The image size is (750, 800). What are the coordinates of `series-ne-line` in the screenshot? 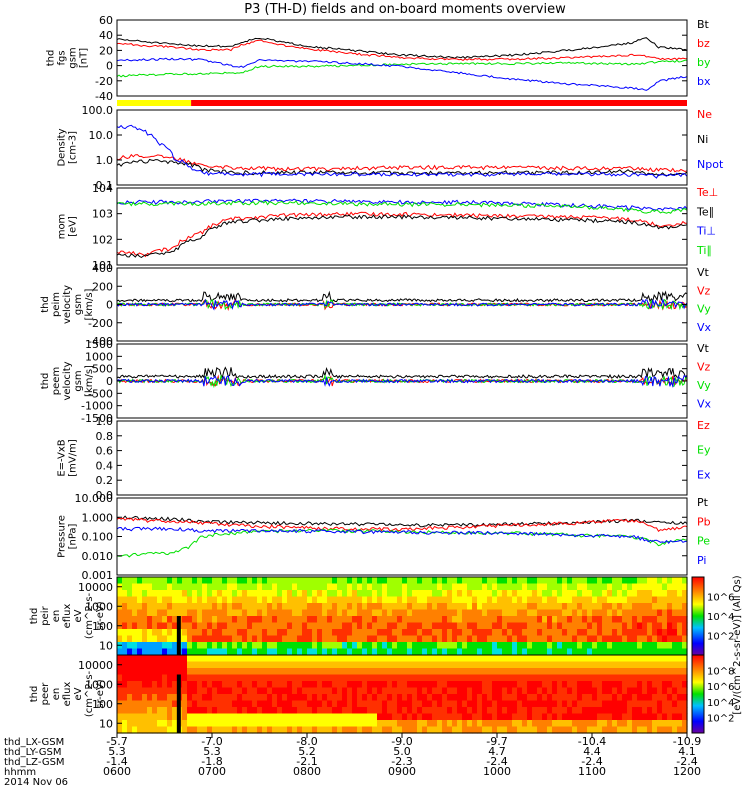 It's located at (402, 163).